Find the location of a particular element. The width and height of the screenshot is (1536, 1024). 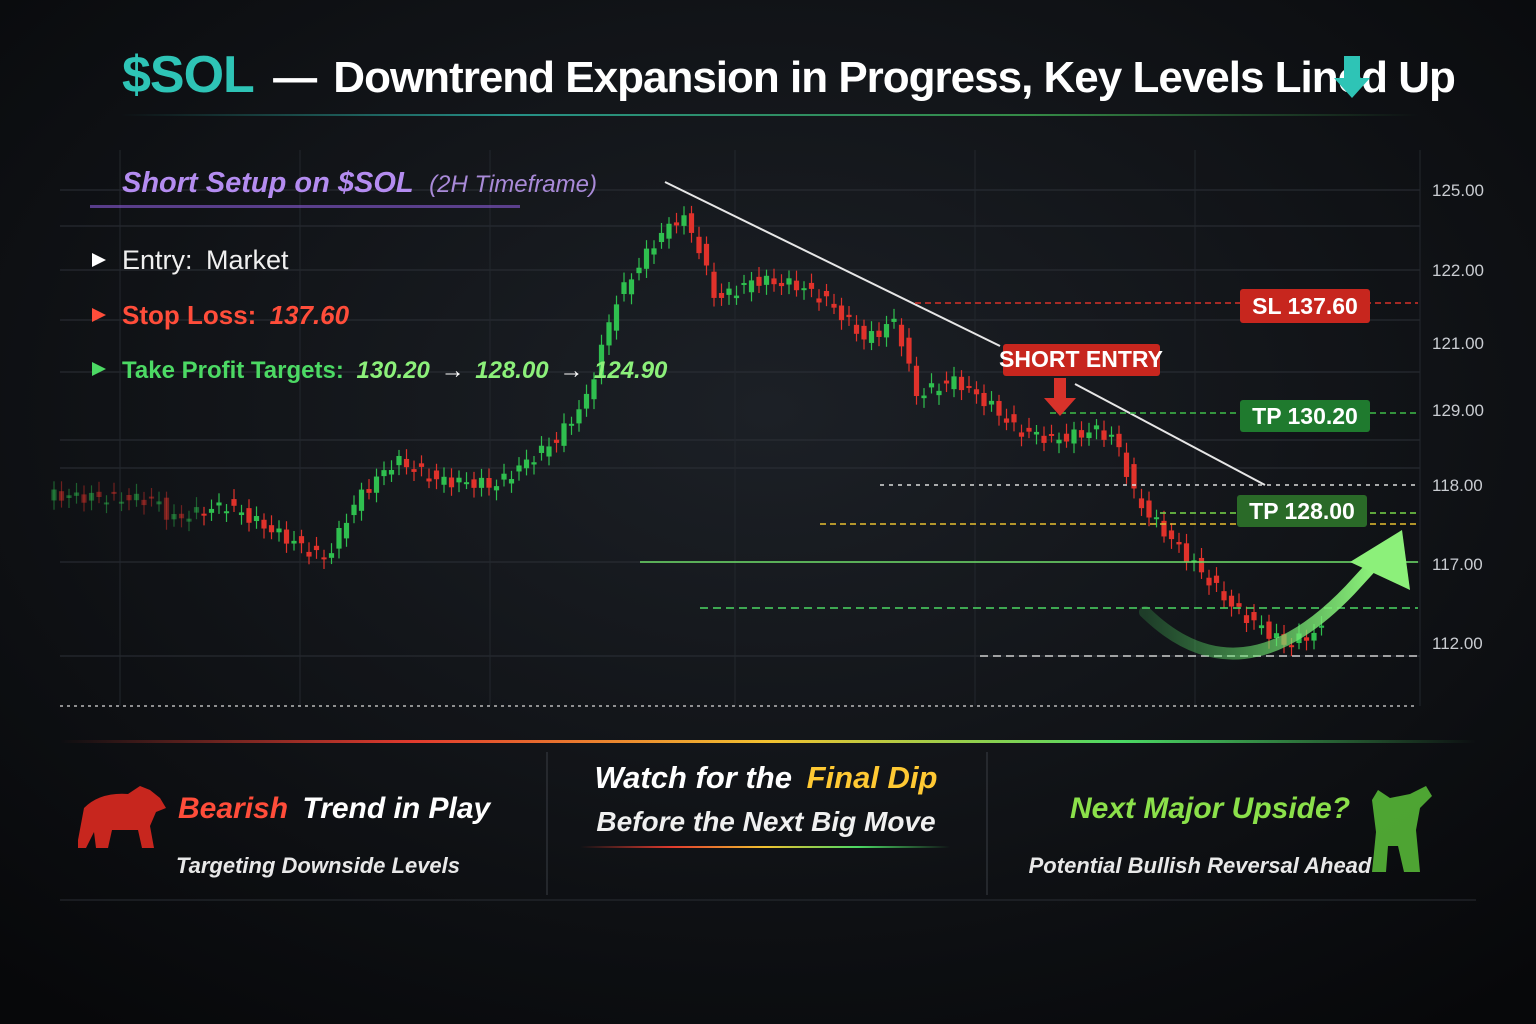

short-entry-tag is located at coordinates (1081, 360).